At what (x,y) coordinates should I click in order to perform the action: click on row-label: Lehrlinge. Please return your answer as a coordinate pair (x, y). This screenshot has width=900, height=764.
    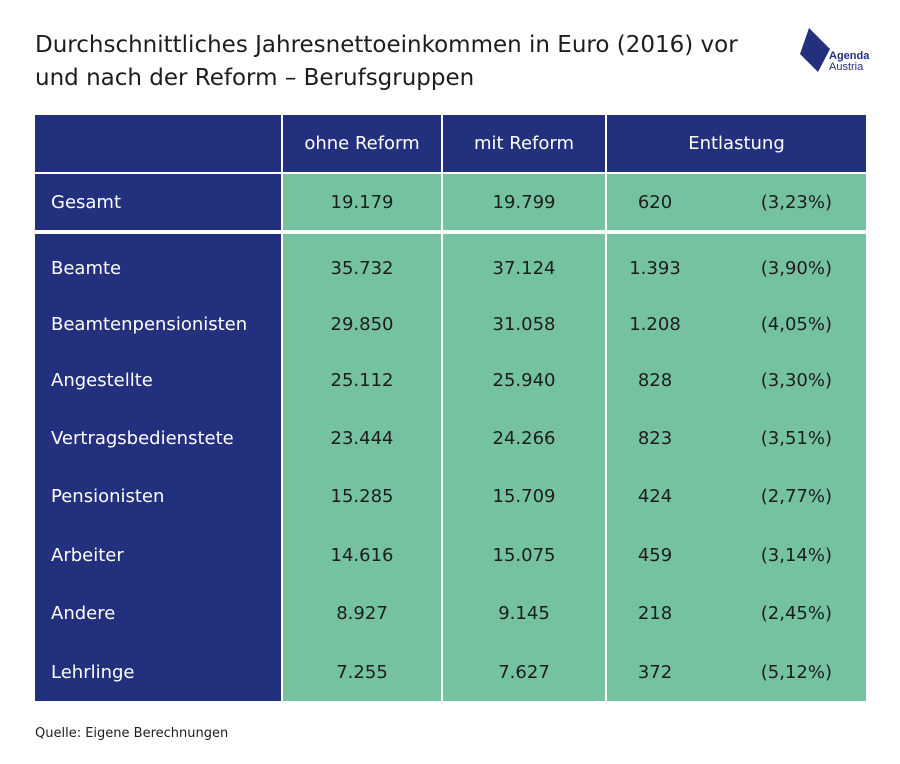
    Looking at the image, I should click on (93, 672).